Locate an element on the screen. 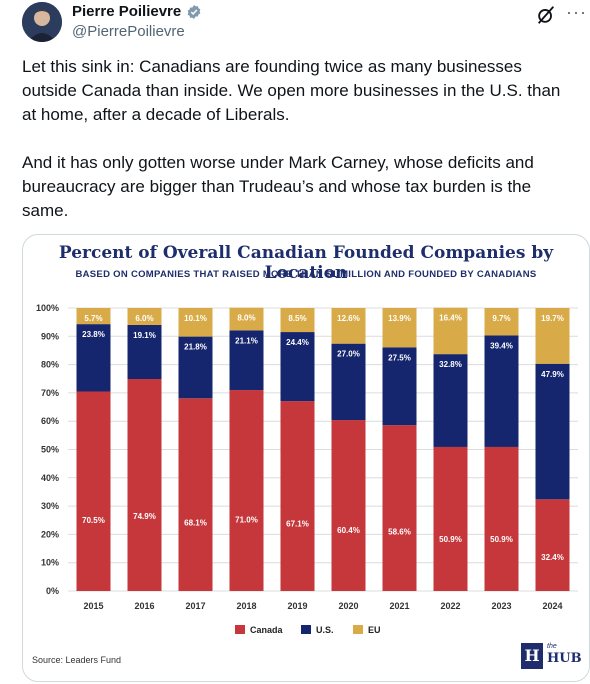  verified-badge-icon is located at coordinates (194, 11).